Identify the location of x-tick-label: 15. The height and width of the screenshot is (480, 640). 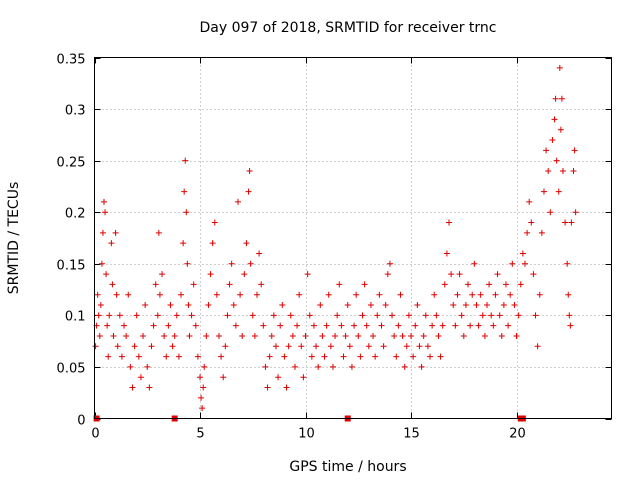
(411, 434).